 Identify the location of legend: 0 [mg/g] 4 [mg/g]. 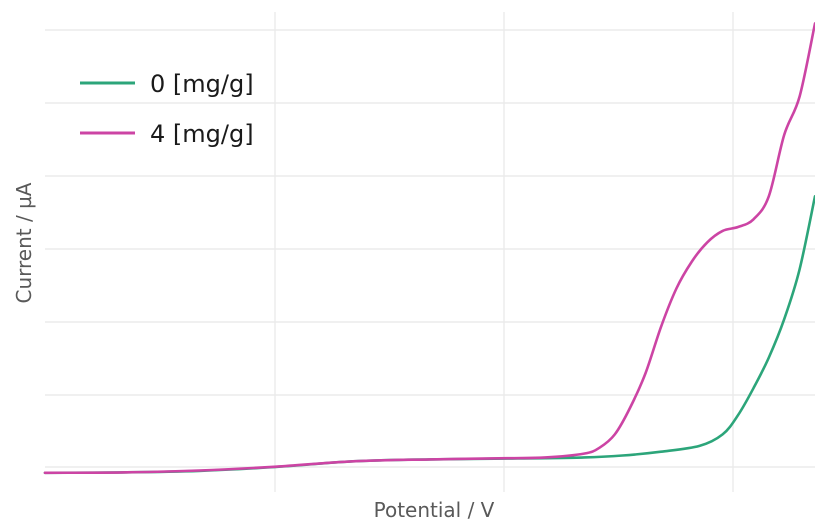
(167, 109).